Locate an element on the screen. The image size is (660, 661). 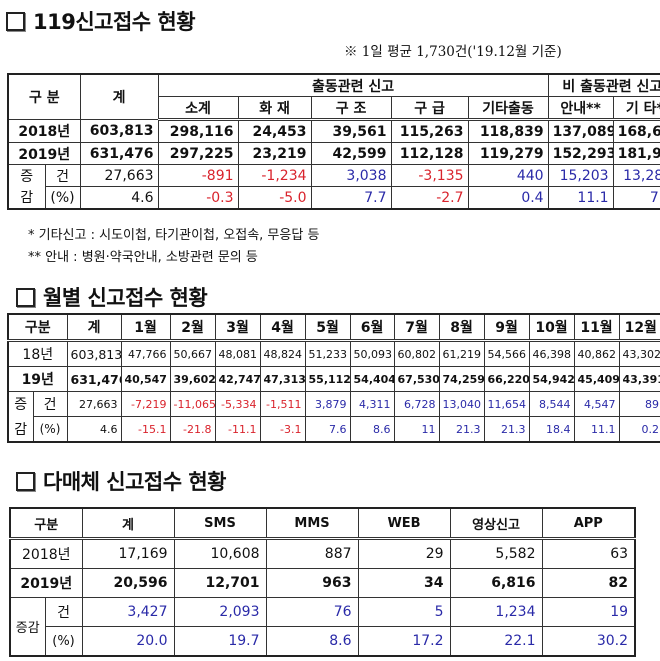
table-row-2018: 2018년 17,169 10,608 887 29 5,582 63 is located at coordinates (322, 553).